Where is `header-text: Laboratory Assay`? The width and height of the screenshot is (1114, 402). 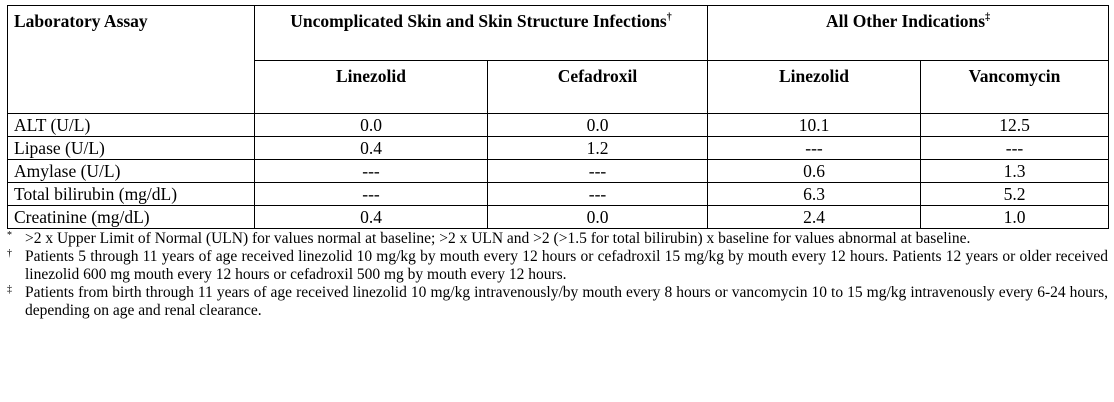
header-text: Laboratory Assay is located at coordinates (81, 21).